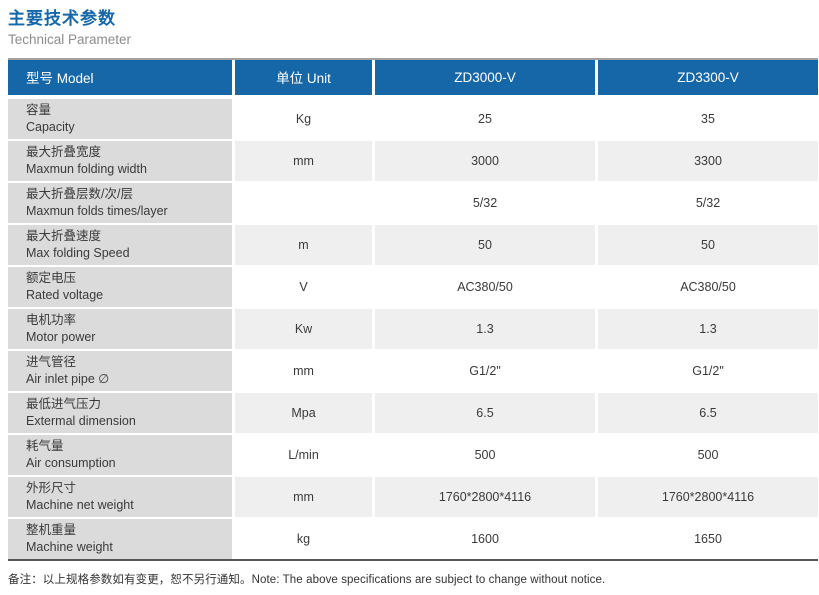 This screenshot has height=595, width=819. I want to click on table-header-row: 型号 Model 单位 Unit ZD3000-V ZD3300-V, so click(413, 76).